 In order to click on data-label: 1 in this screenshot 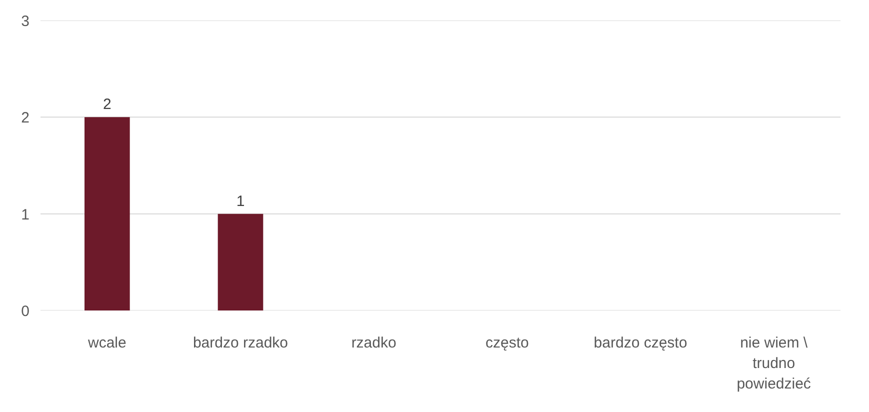, I will do `click(240, 201)`.